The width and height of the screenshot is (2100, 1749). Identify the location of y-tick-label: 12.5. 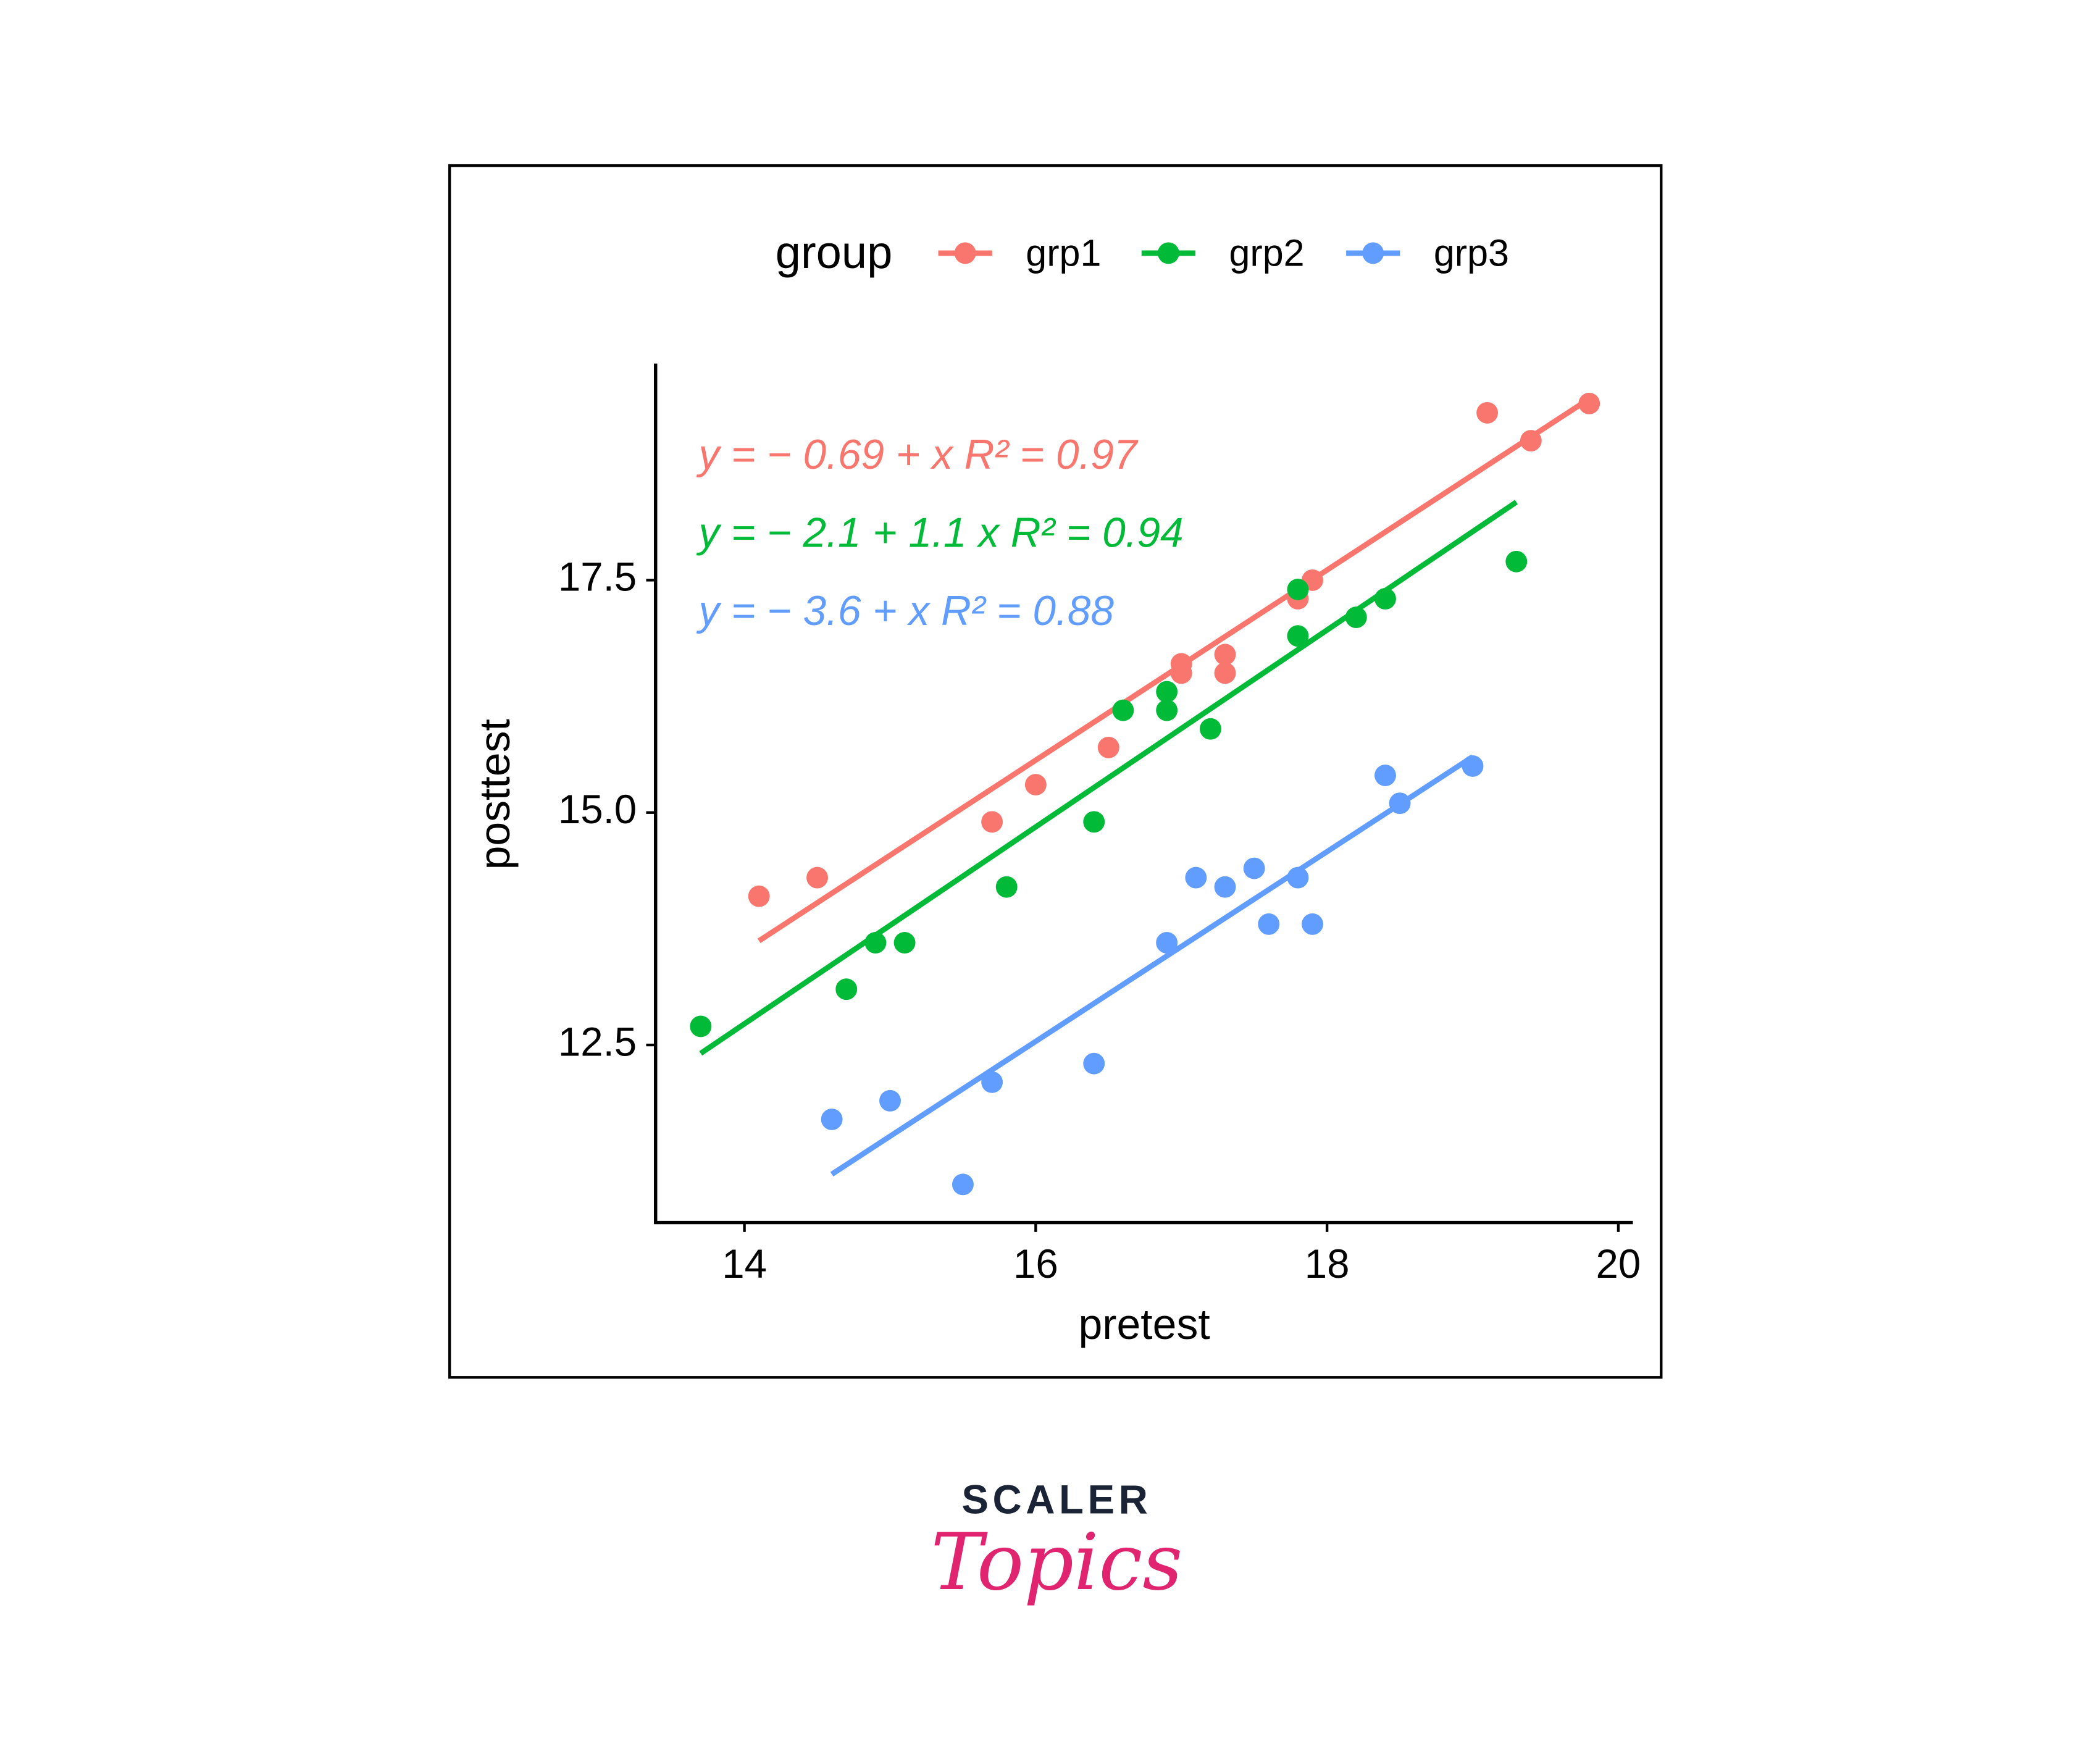
(597, 1041).